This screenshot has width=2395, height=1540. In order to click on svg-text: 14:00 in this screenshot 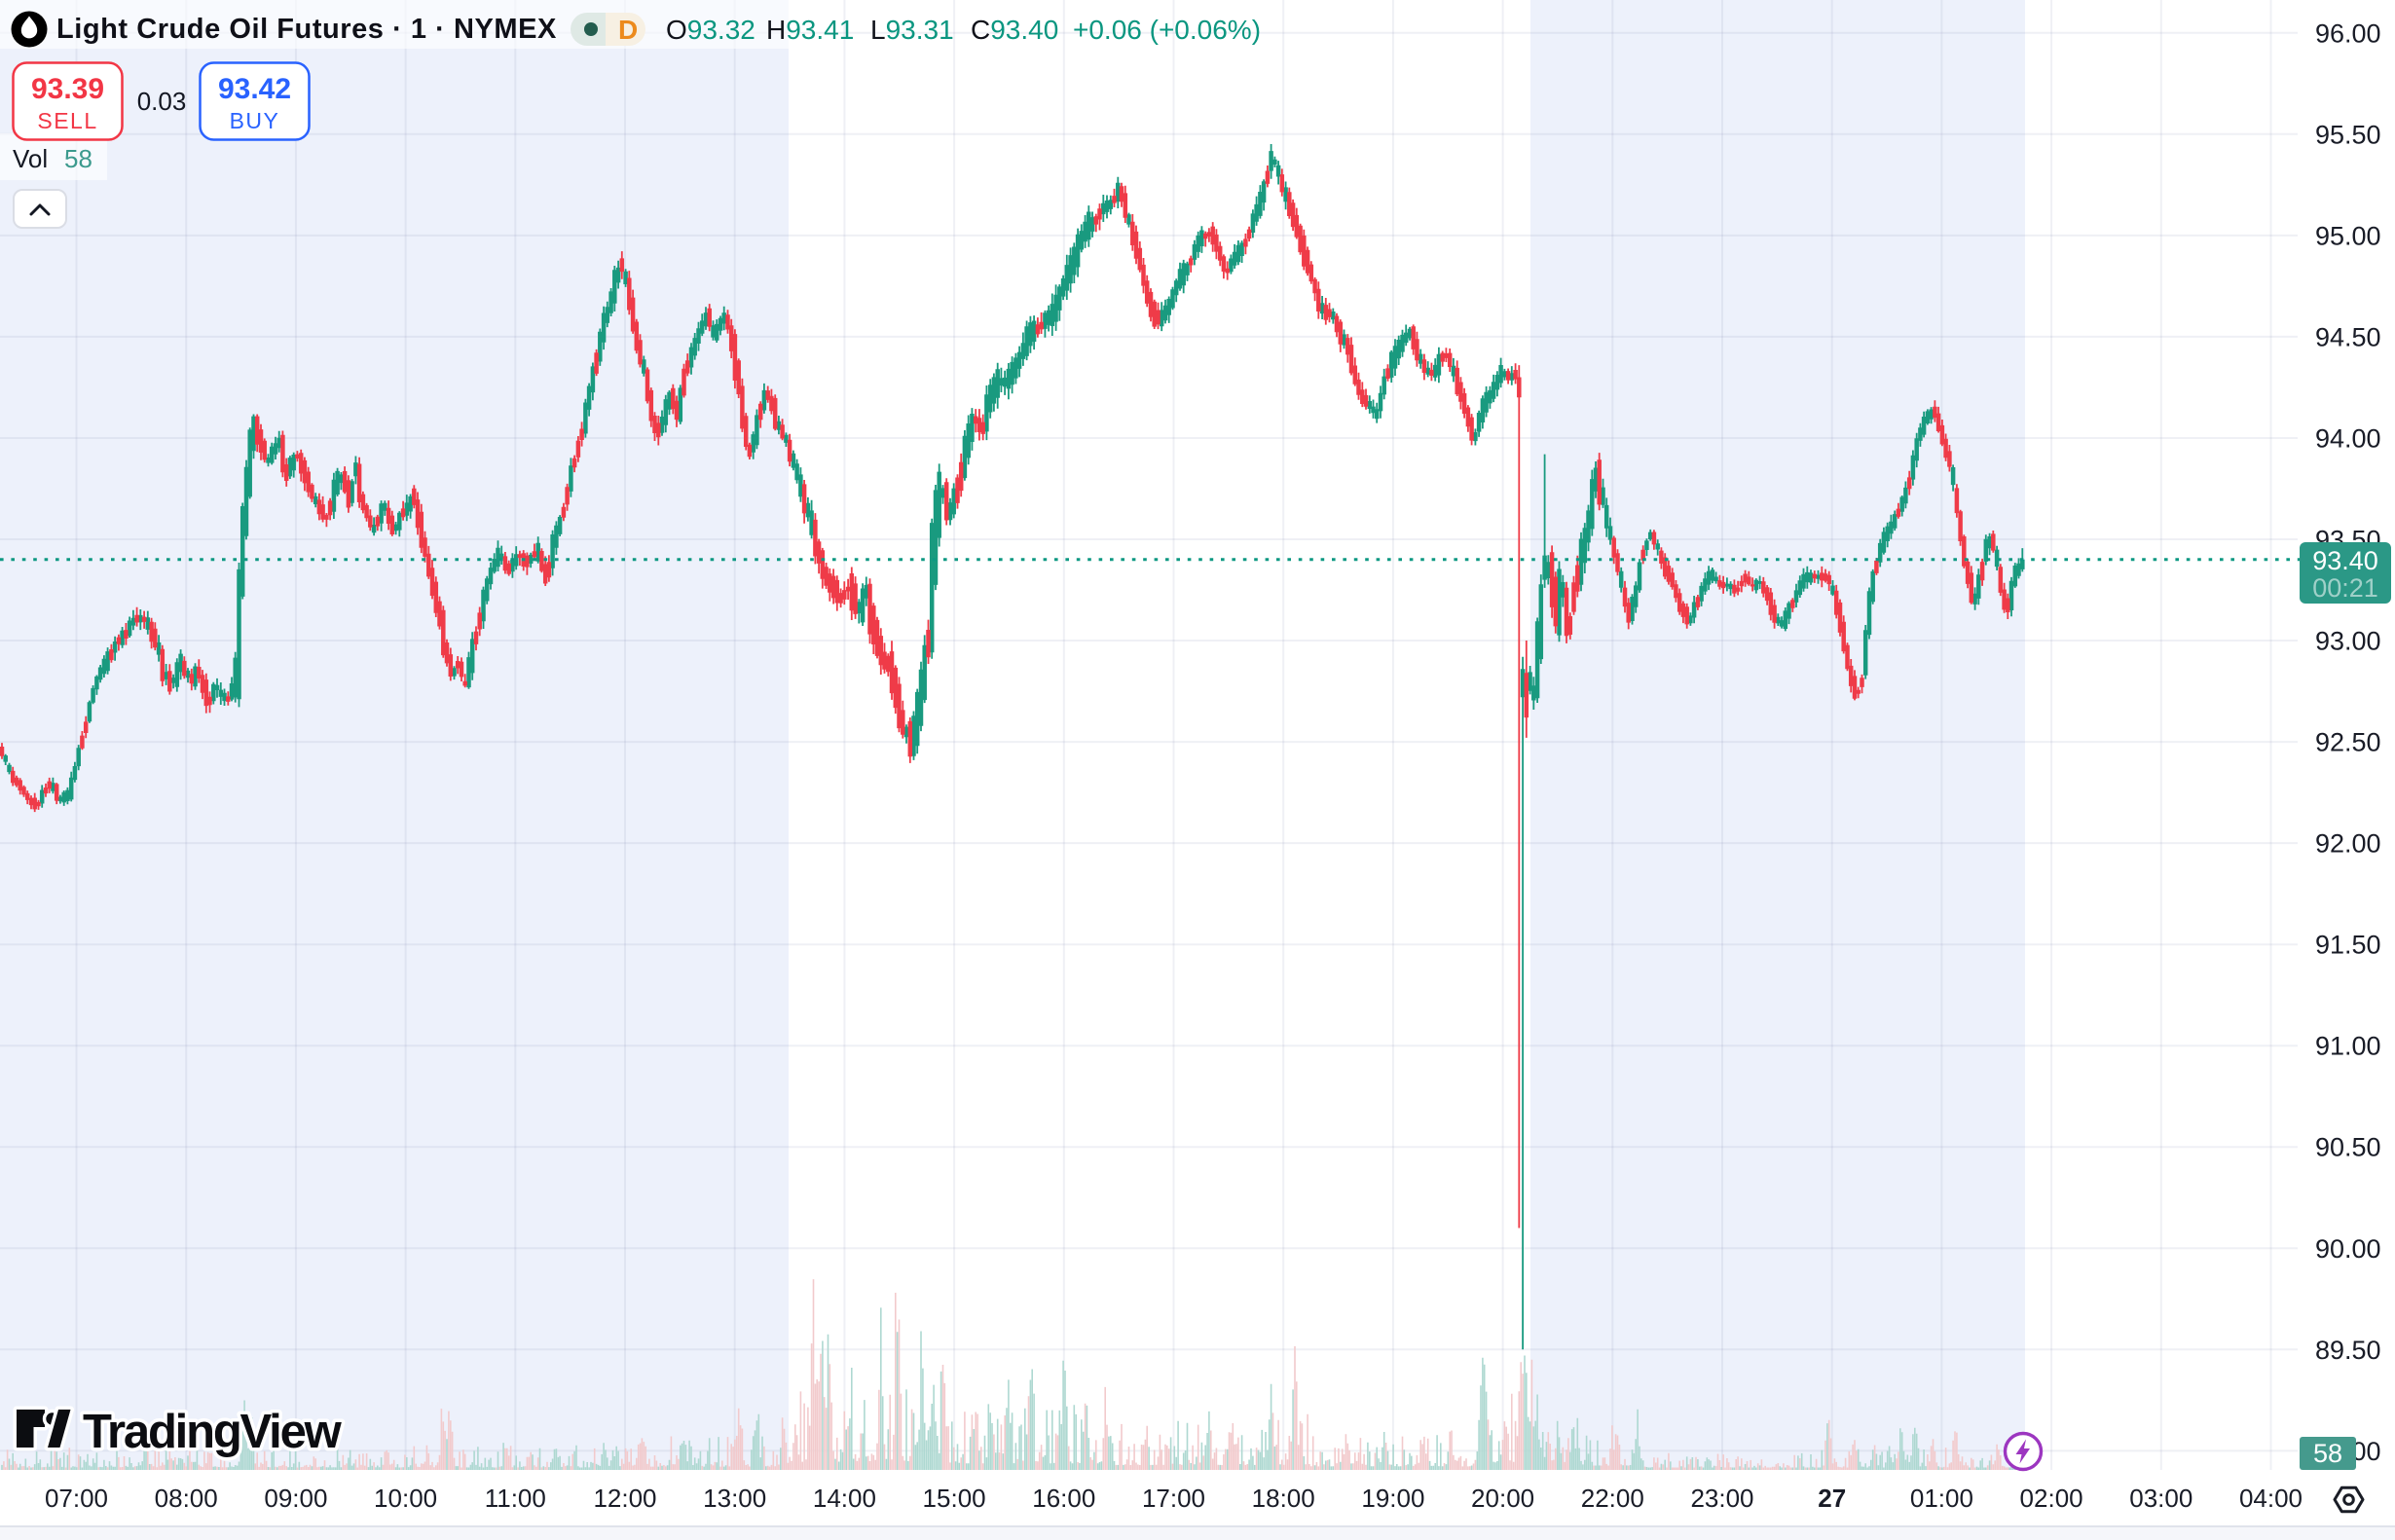, I will do `click(844, 1498)`.